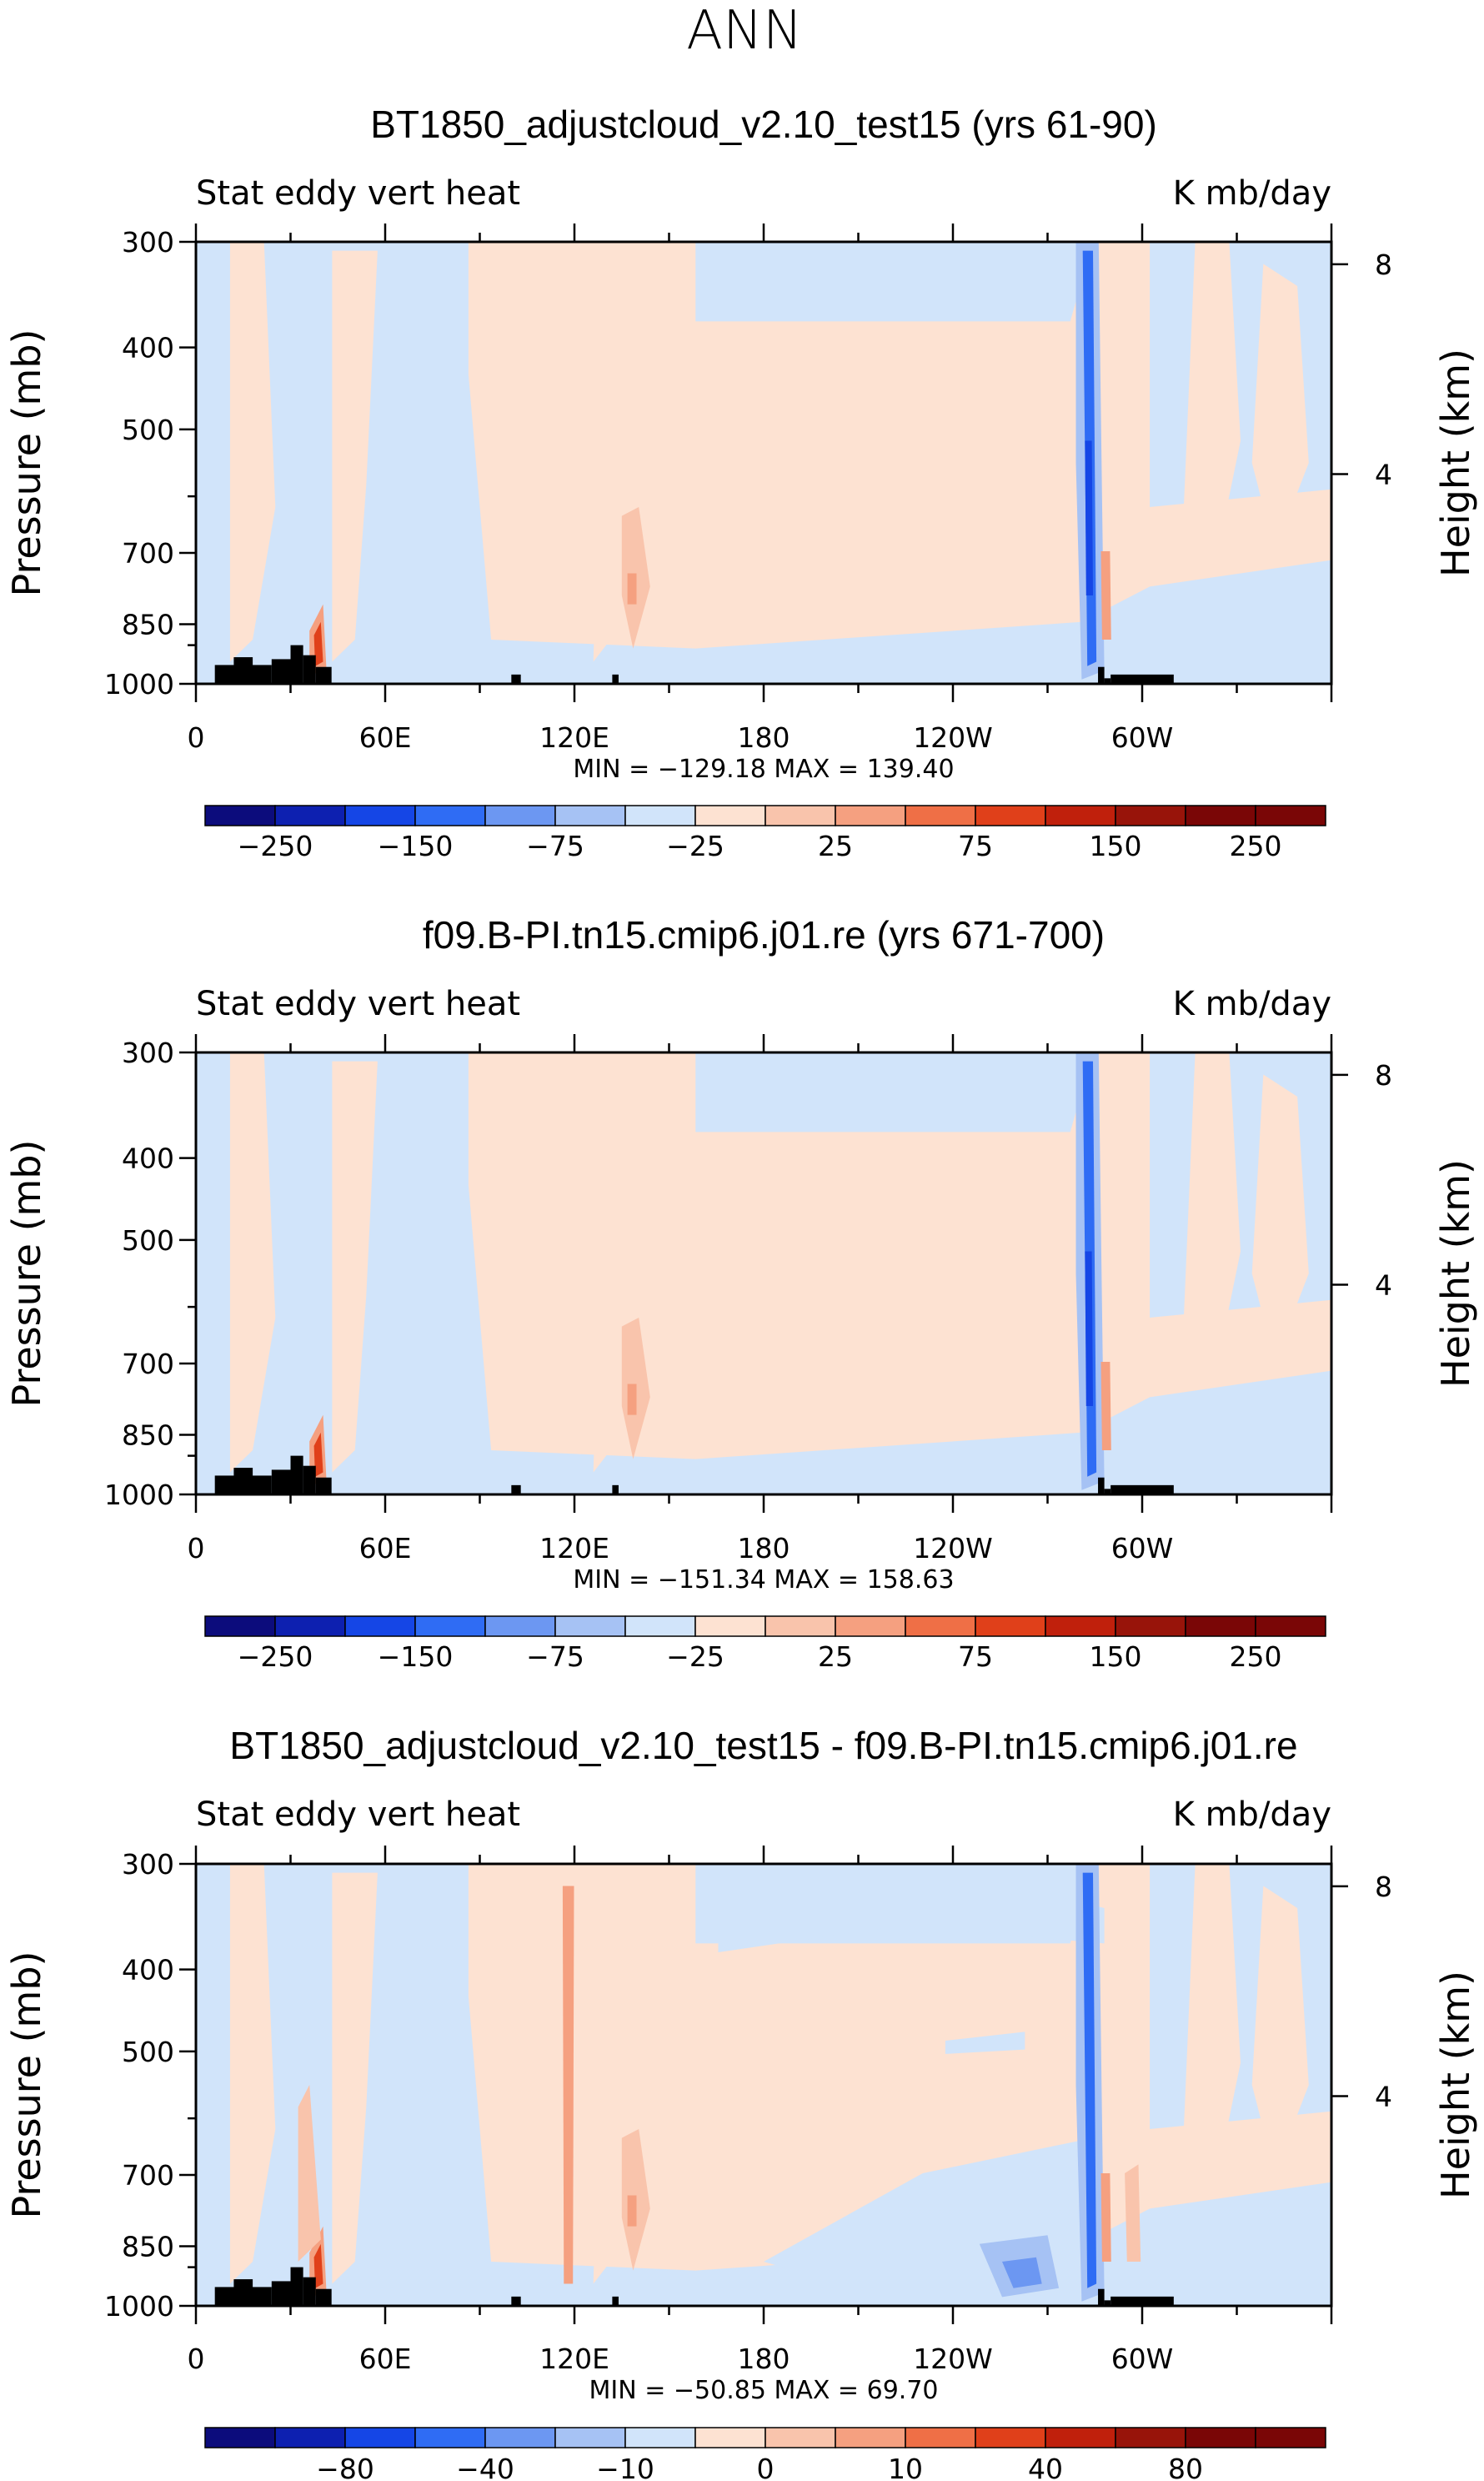 This screenshot has height=2481, width=1484. Describe the element at coordinates (975, 1656) in the screenshot. I see `colorbar-label: 75` at that location.